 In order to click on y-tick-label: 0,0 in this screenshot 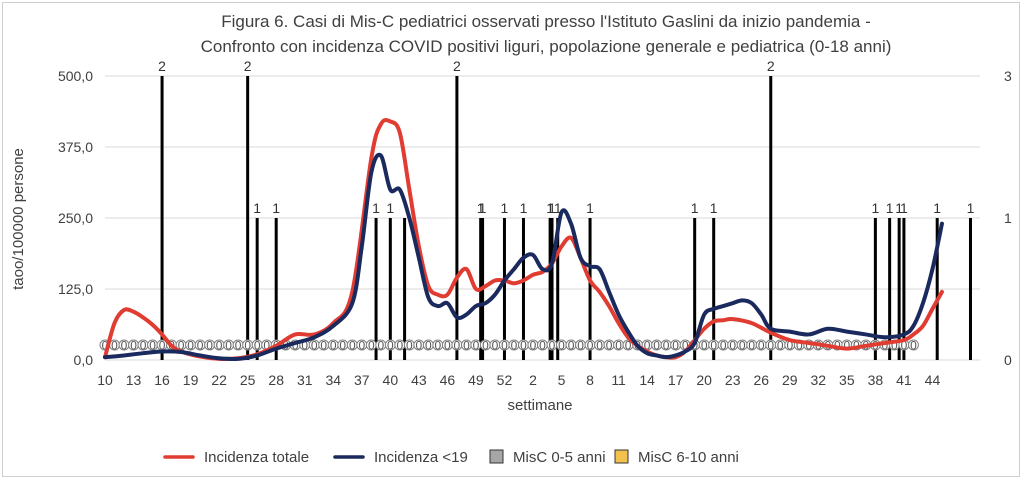, I will do `click(84, 360)`.